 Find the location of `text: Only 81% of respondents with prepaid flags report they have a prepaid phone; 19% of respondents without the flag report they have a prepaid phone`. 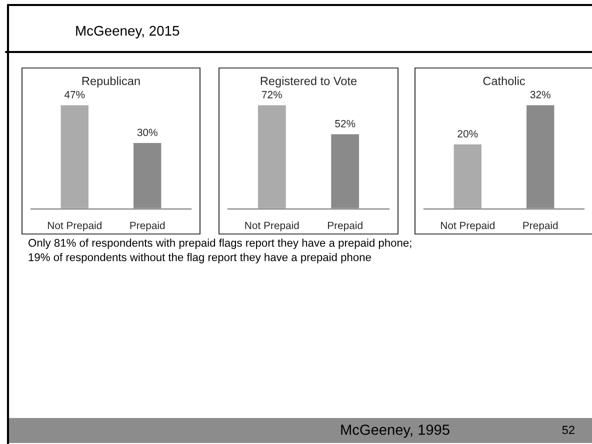

text: Only 81% of respondents with prepaid flags report they have a prepaid phone; 19% of respondents without the flag report they have a prepaid phone is located at coordinates (220, 251).